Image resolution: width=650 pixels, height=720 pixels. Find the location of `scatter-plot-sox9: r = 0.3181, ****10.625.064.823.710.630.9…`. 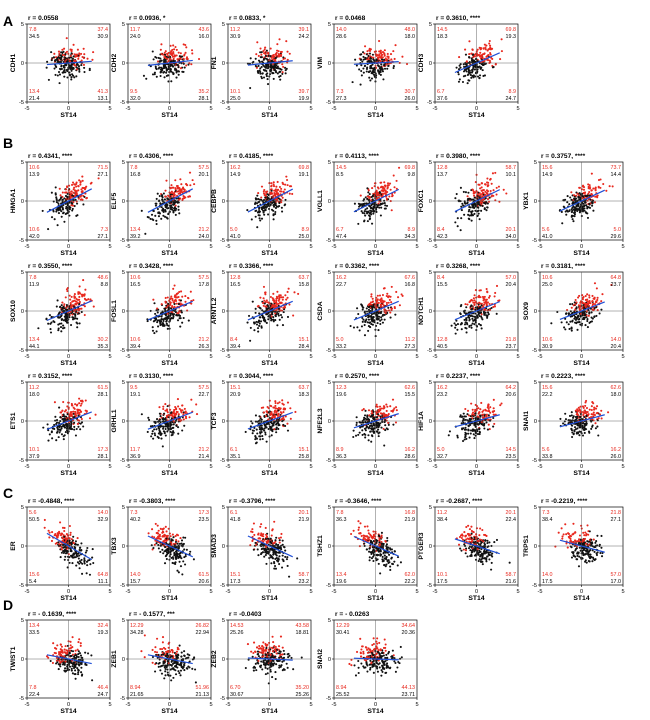

scatter-plot-sox9: r = 0.3181, ****10.625.064.823.710.630.9… is located at coordinates (574, 315).